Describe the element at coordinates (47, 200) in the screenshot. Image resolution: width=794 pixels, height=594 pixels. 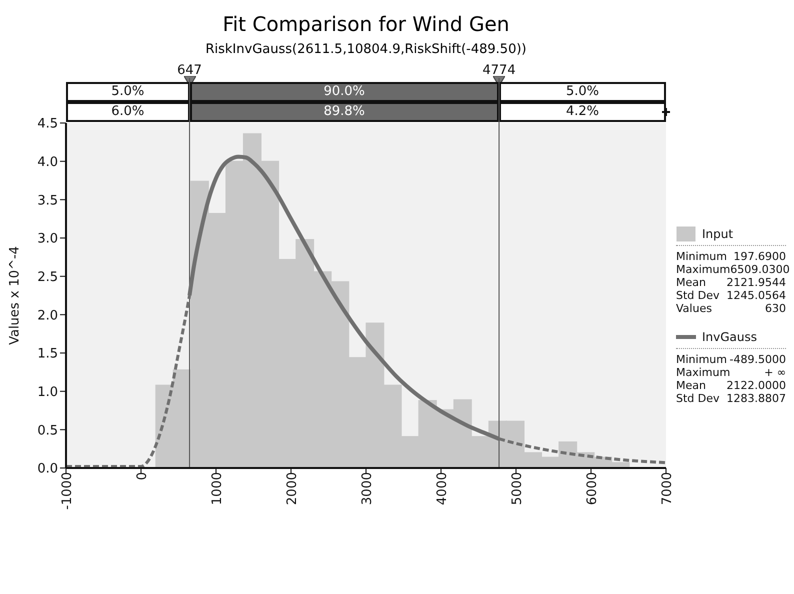
I see `y-tick-label: 3.5` at that location.